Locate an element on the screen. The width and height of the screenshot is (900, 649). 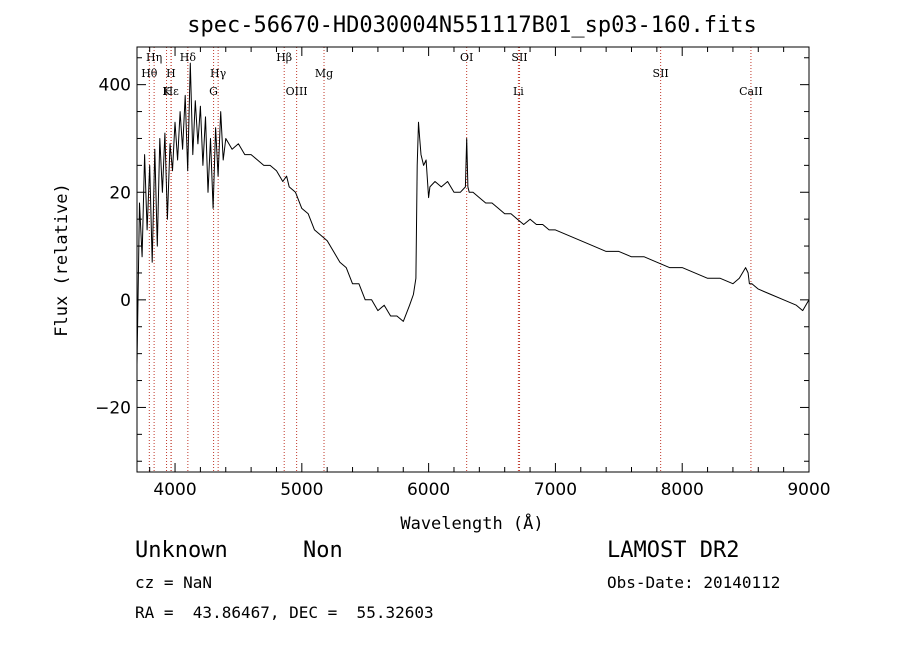
x-tick-label: 4000 is located at coordinates (174, 490).